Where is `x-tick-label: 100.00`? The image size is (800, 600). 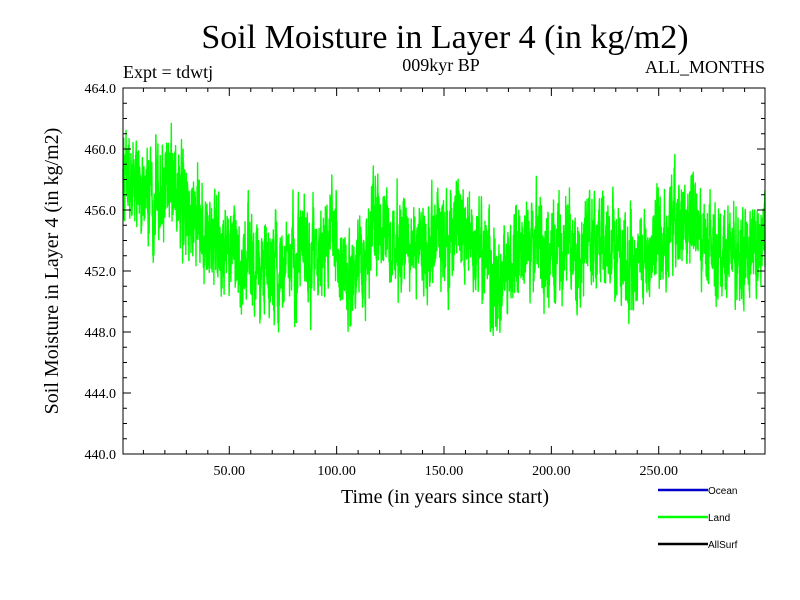
x-tick-label: 100.00 is located at coordinates (336, 471).